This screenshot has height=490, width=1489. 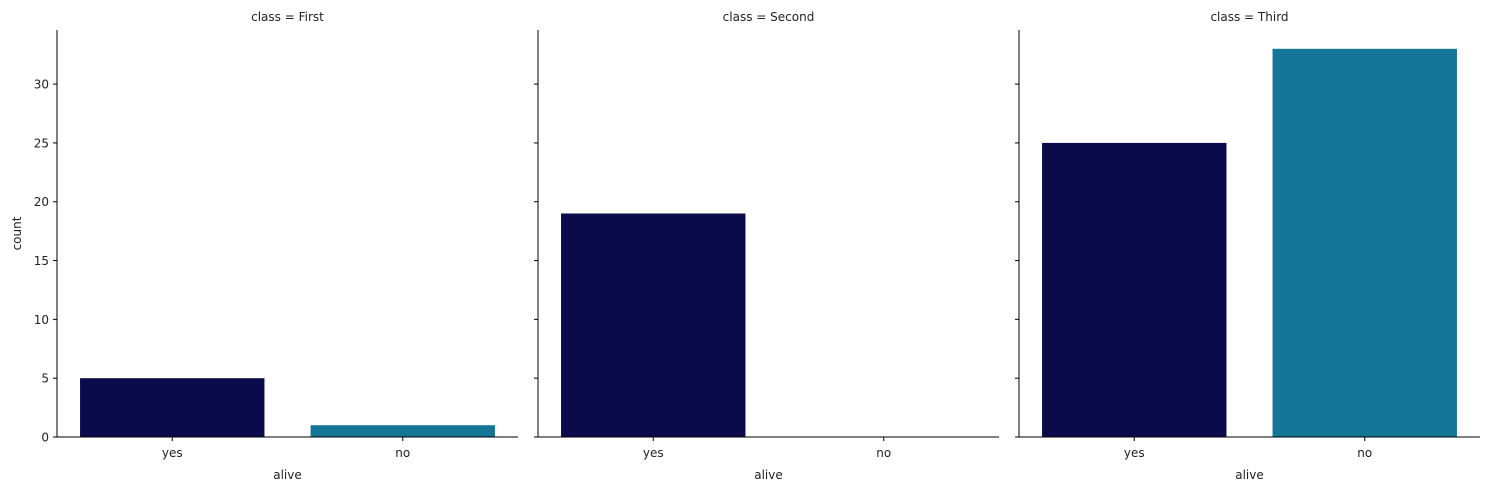 I want to click on y-tick-label: 10, so click(x=41, y=320).